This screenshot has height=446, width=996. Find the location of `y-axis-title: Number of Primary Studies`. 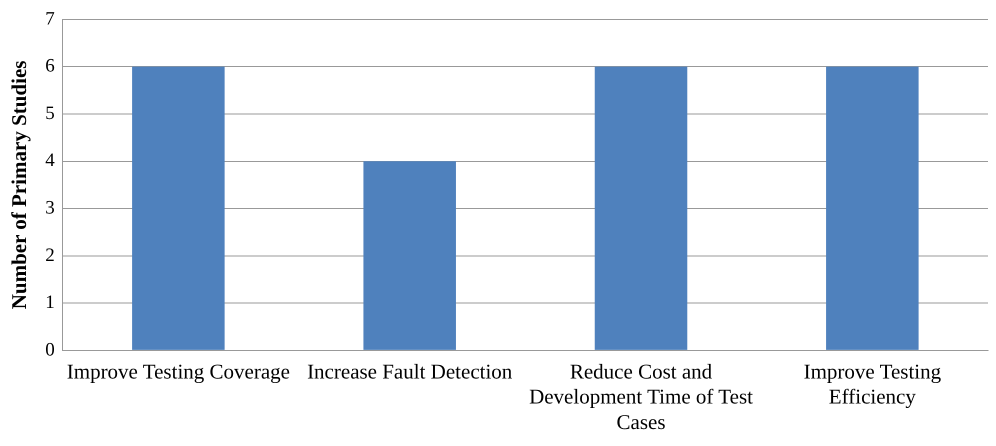

y-axis-title: Number of Primary Studies is located at coordinates (19, 185).